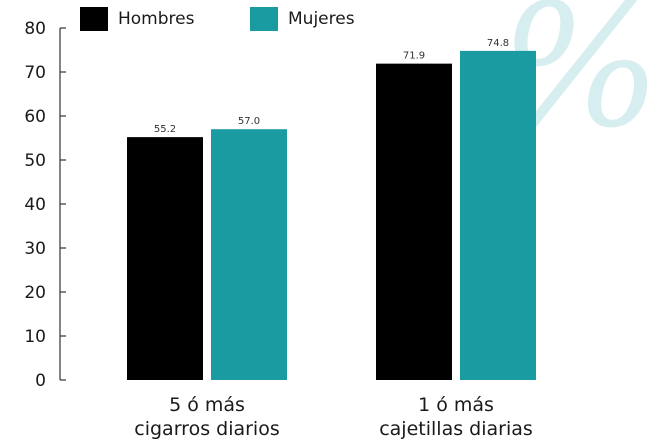 The image size is (651, 444). Describe the element at coordinates (35, 117) in the screenshot. I see `y-tick-label-60: 60` at that location.